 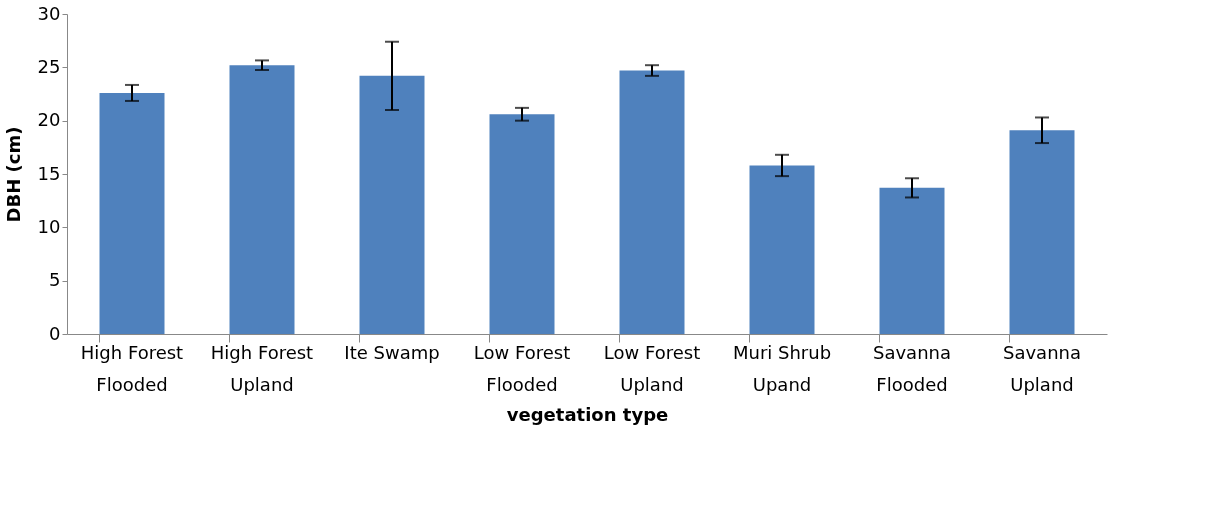 I want to click on y-tick-label: 5, so click(x=55, y=280).